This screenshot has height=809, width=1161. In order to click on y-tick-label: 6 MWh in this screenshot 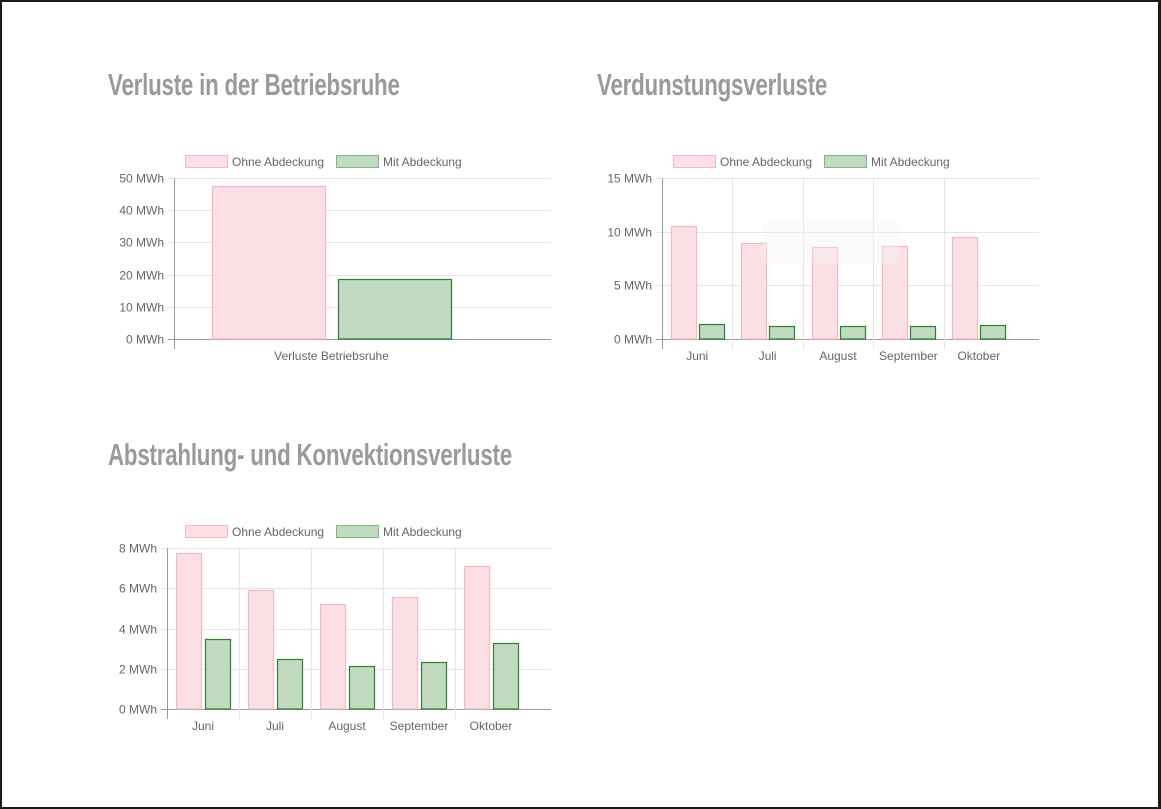, I will do `click(138, 589)`.